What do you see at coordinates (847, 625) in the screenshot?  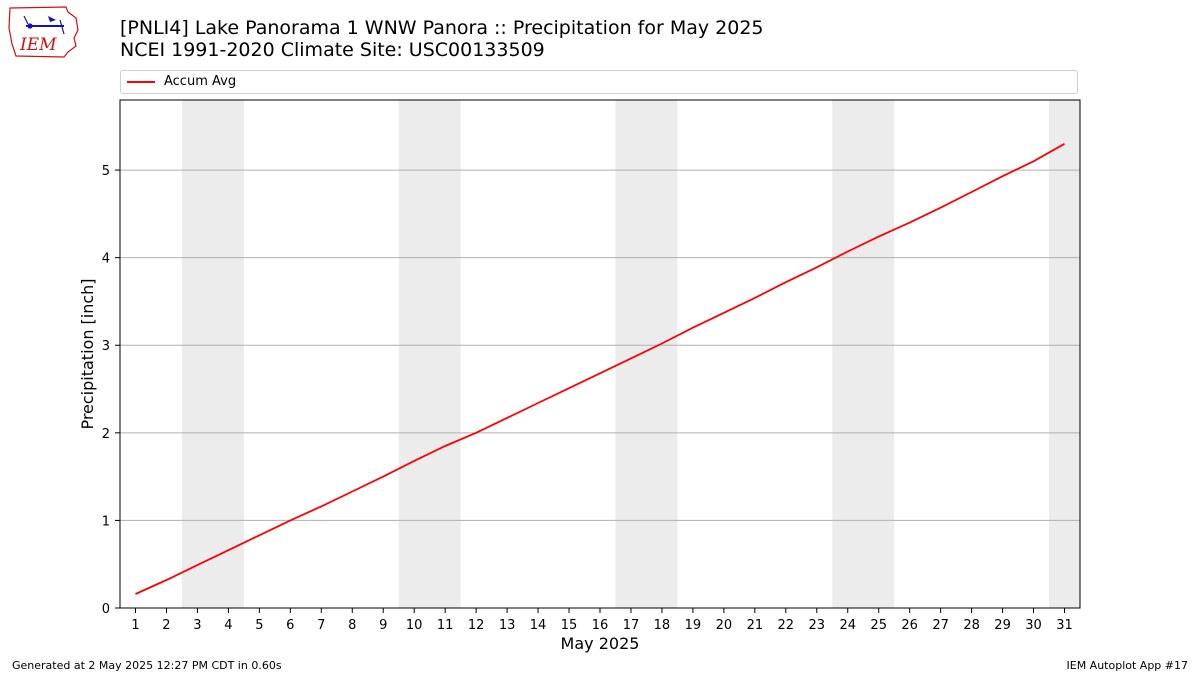 I see `x-tick-label: 24` at bounding box center [847, 625].